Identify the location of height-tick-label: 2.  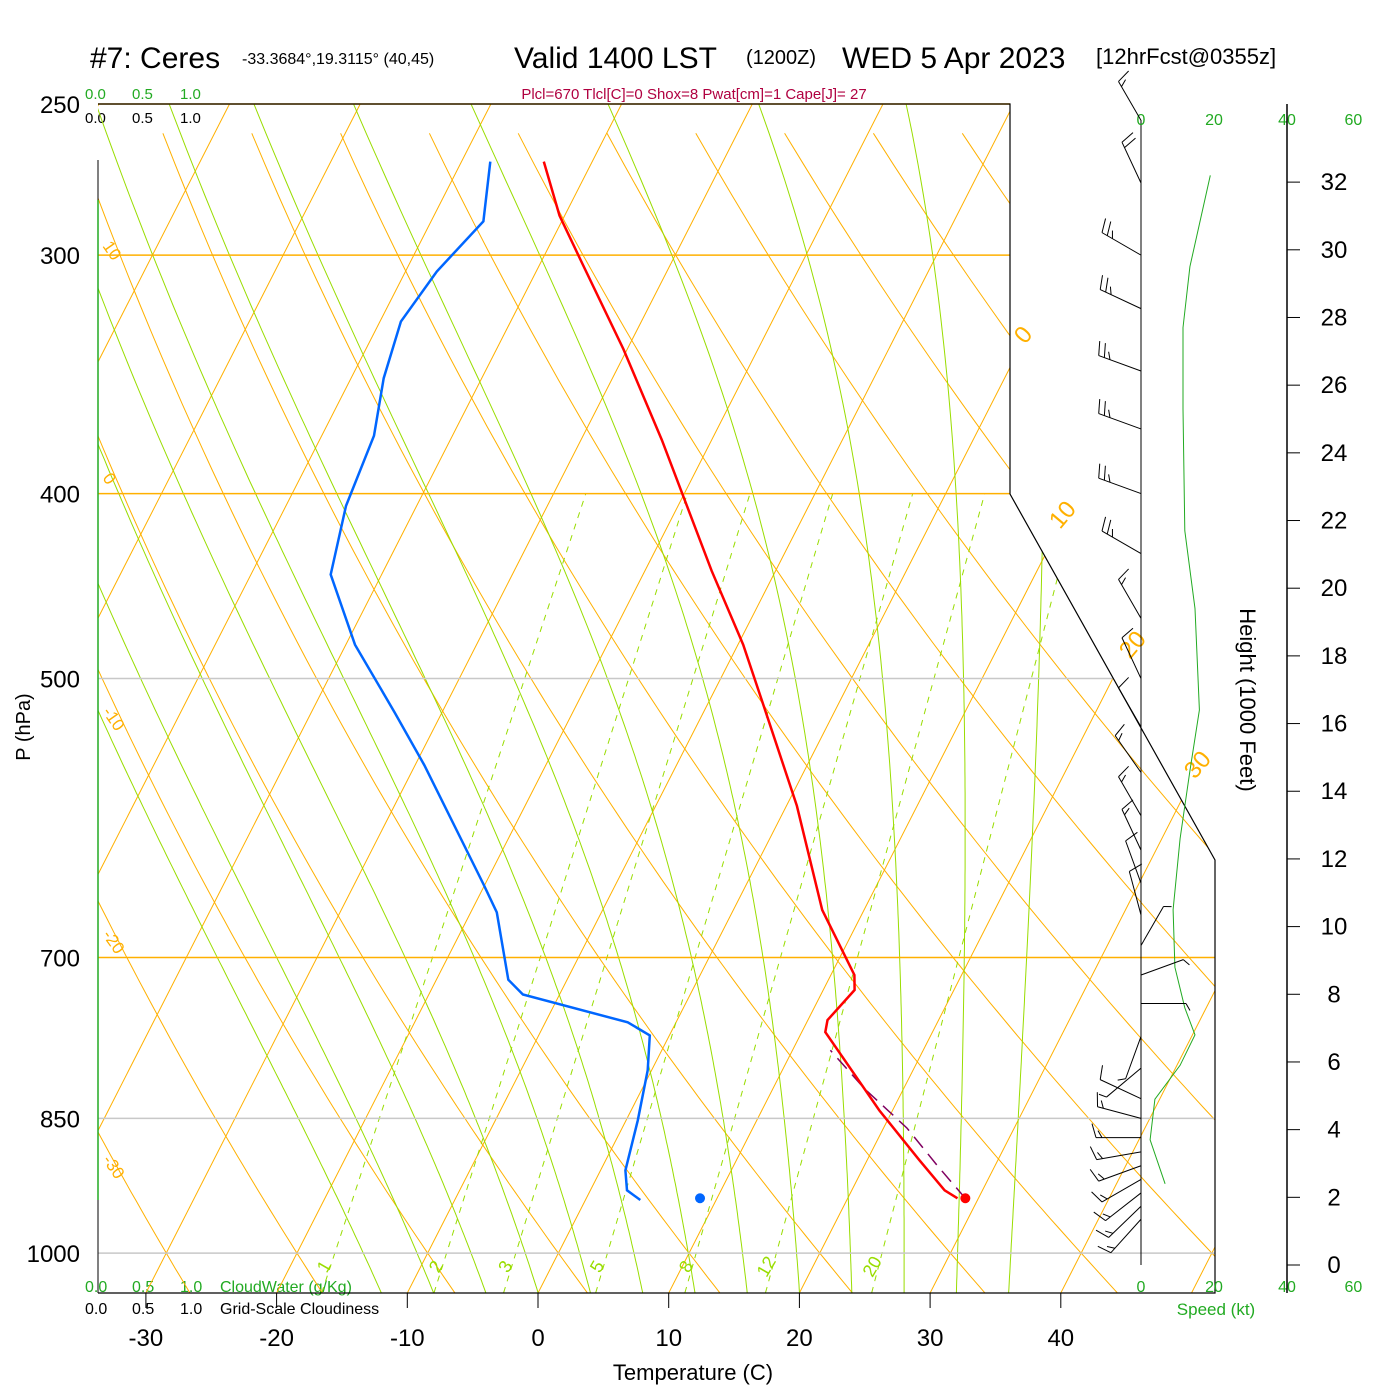
(1333, 1197).